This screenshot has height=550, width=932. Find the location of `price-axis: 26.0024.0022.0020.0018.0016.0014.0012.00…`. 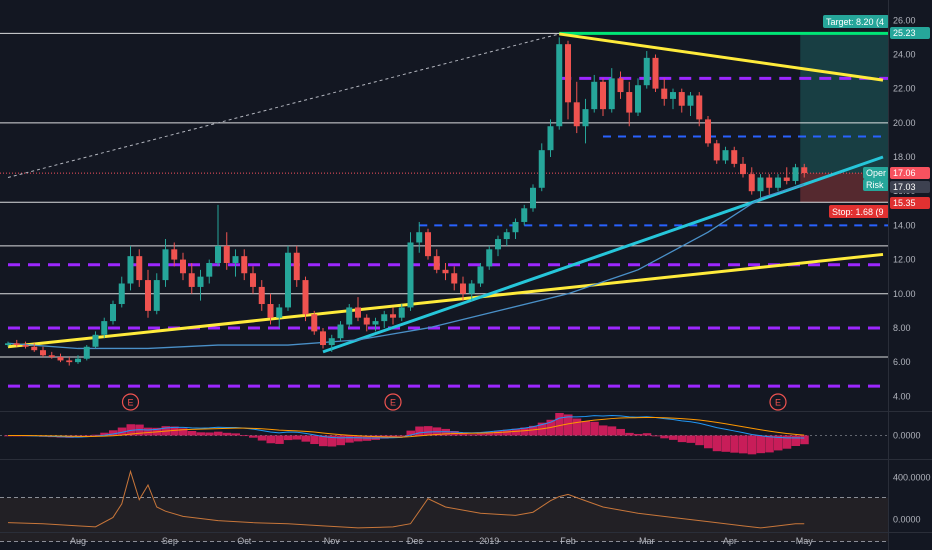

price-axis: 26.0024.0022.0020.0018.0016.0014.0012.00… is located at coordinates (912, 269).